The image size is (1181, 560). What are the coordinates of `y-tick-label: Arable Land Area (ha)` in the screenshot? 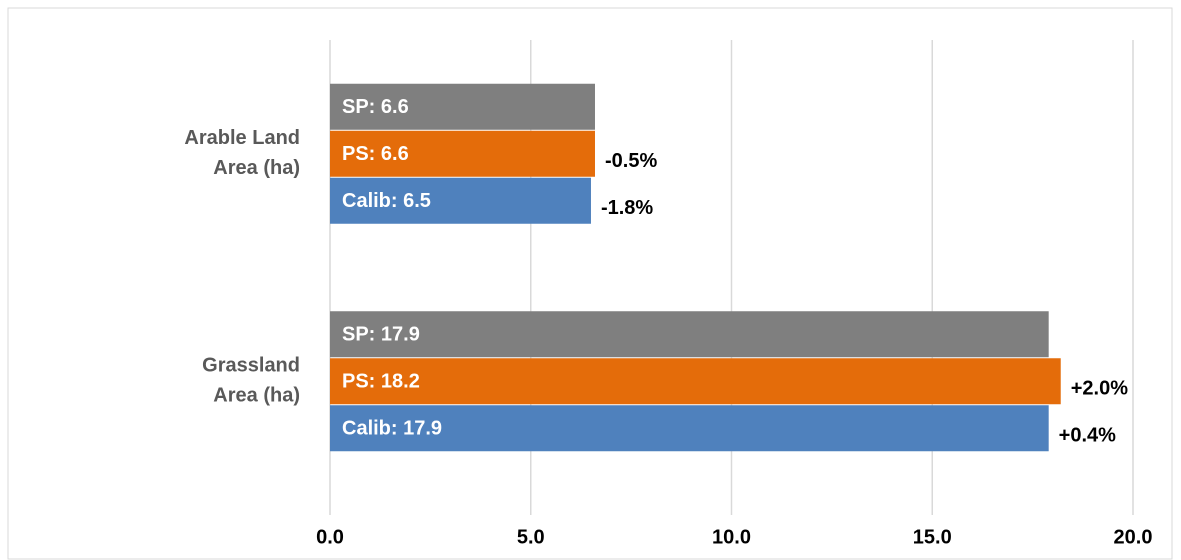 It's located at (242, 153).